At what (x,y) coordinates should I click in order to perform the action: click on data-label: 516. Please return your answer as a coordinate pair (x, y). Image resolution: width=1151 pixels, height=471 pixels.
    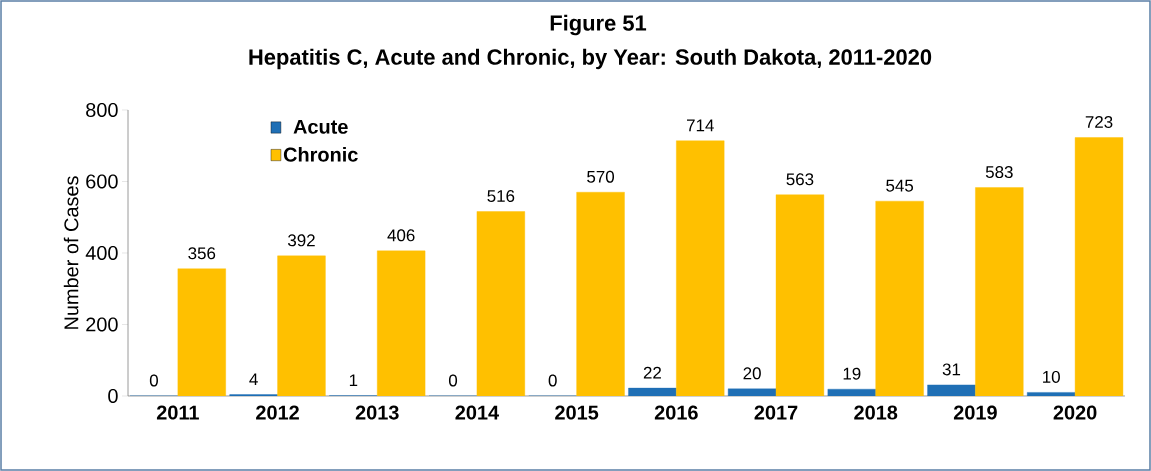
    Looking at the image, I should click on (501, 196).